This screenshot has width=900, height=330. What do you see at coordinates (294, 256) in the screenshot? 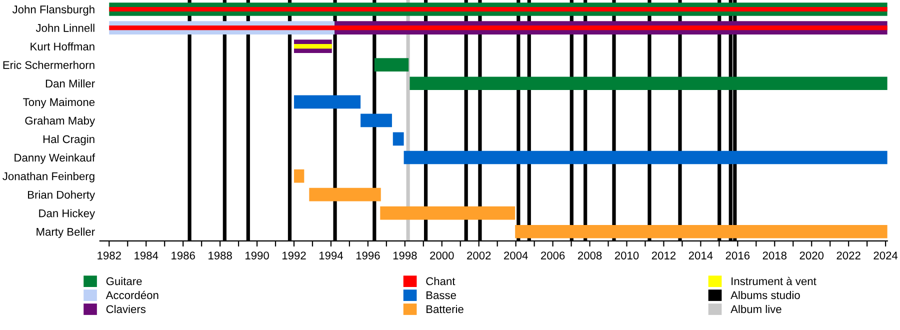
I see `x-tick-label: 1992` at bounding box center [294, 256].